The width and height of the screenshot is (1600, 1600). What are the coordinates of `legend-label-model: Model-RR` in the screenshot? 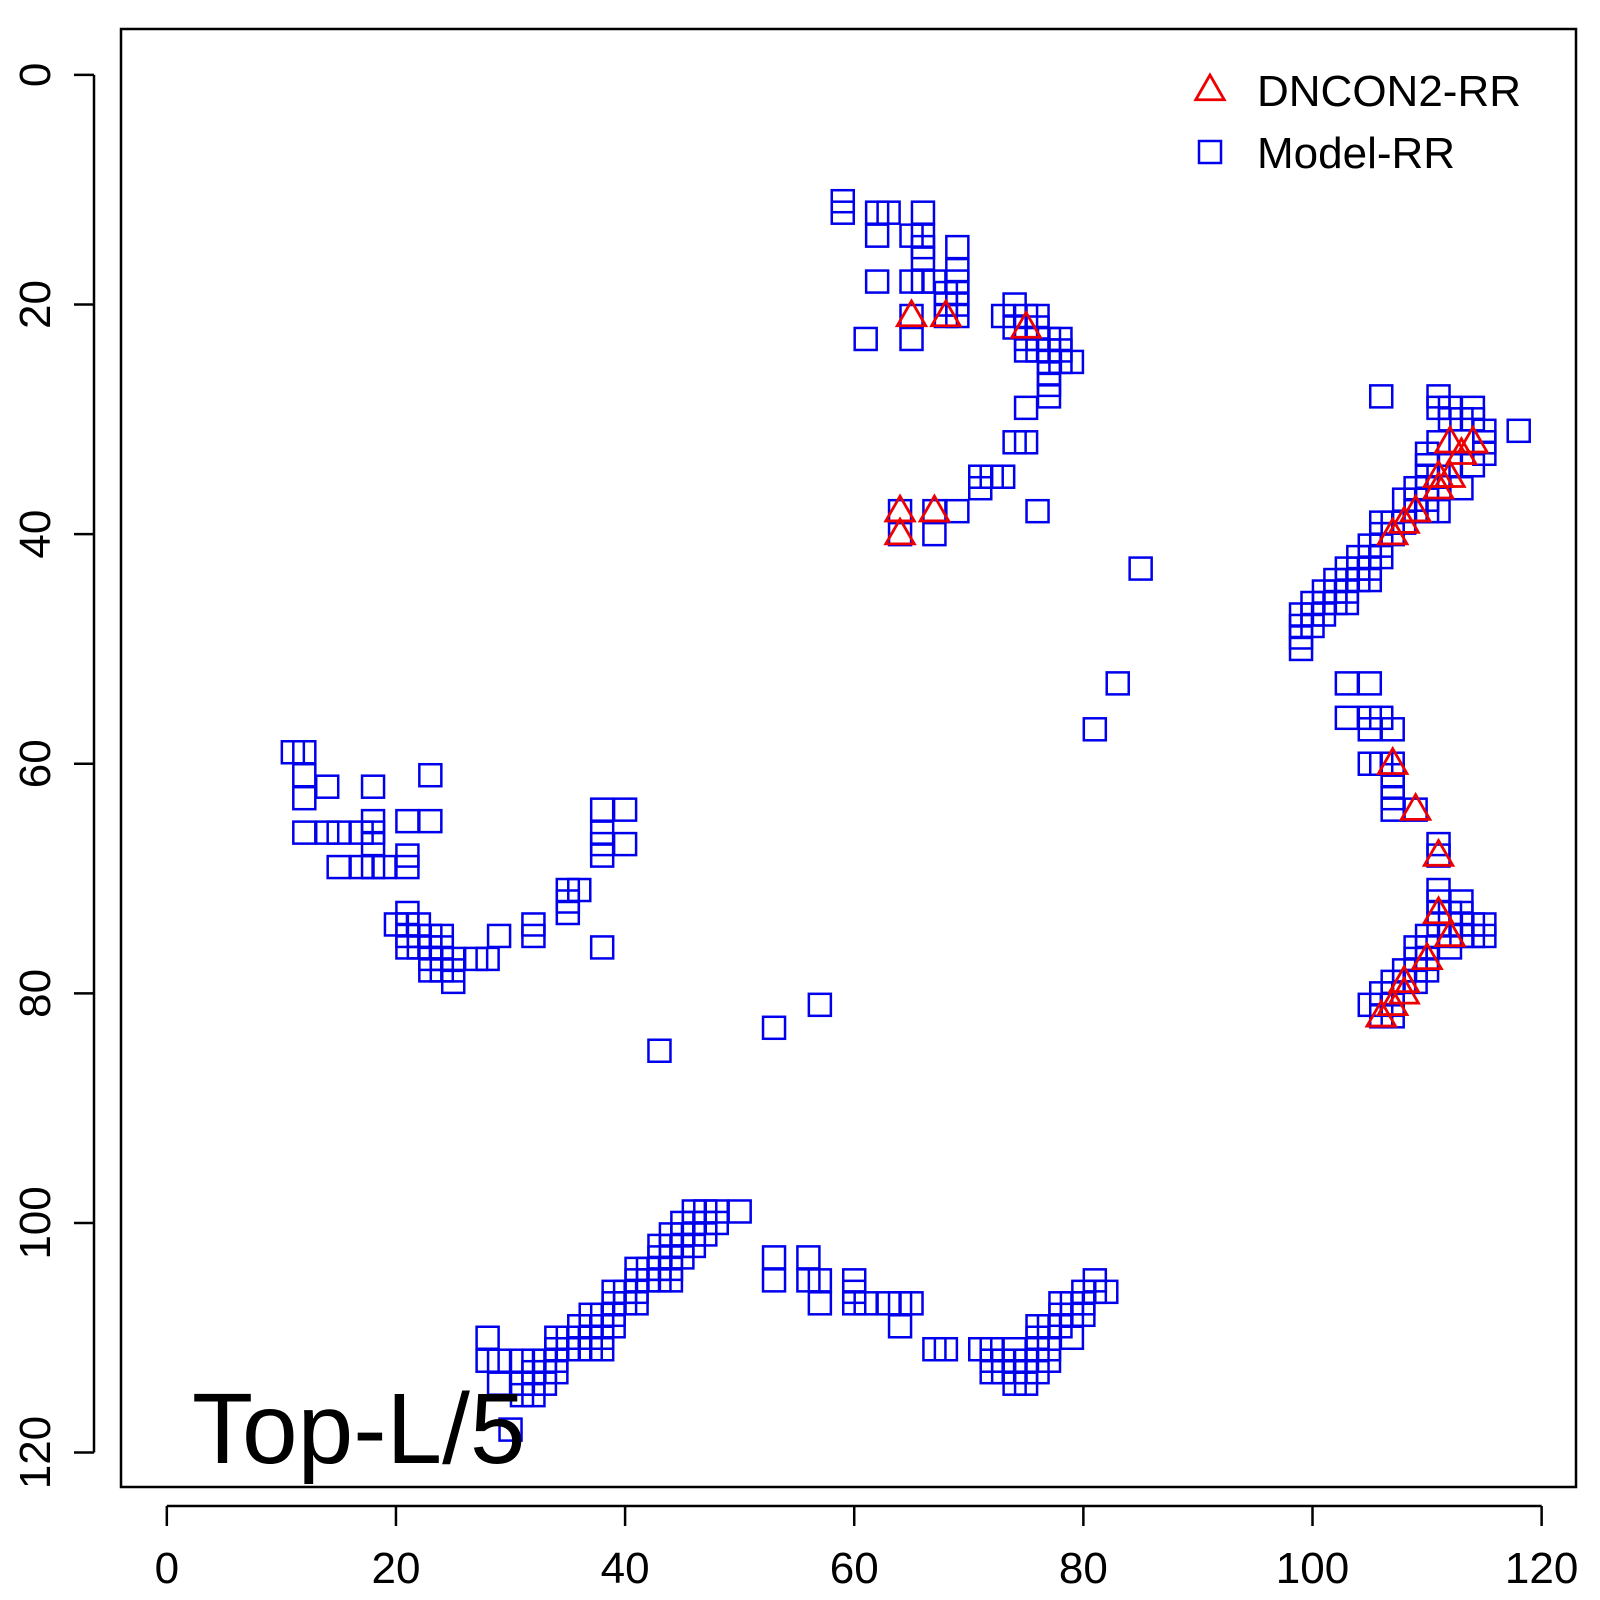 It's located at (1356, 153).